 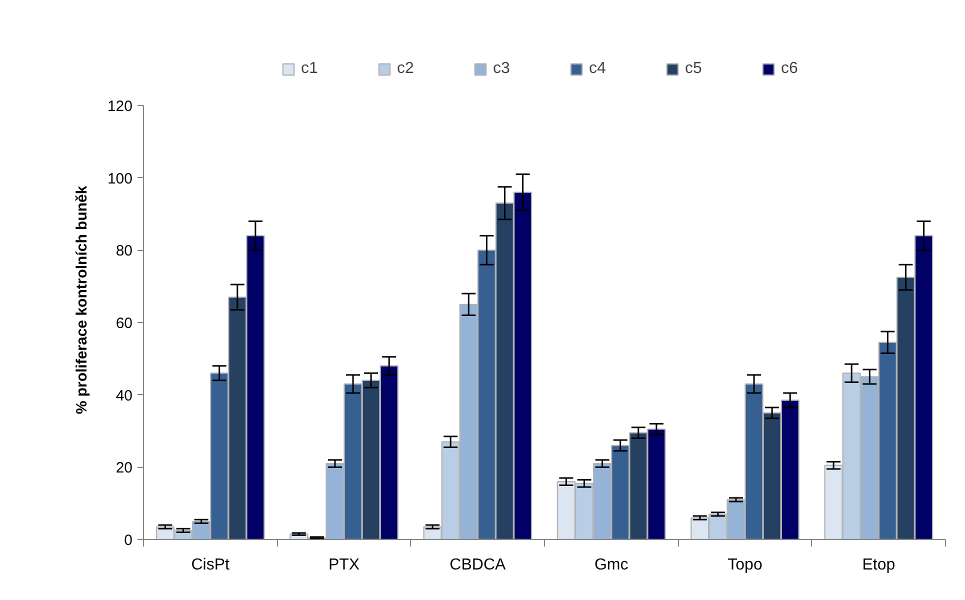 What do you see at coordinates (502, 69) in the screenshot?
I see `legend-label: c3` at bounding box center [502, 69].